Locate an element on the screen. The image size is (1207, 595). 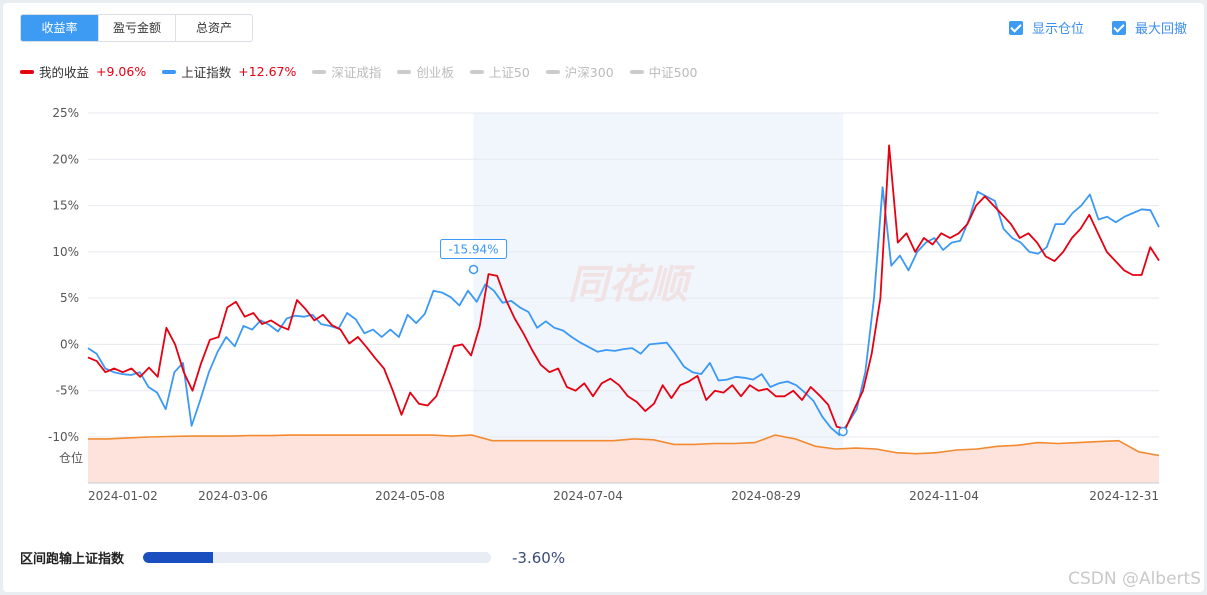
metric-tabs: 收益率 盈亏金额 总资产 is located at coordinates (136, 28).